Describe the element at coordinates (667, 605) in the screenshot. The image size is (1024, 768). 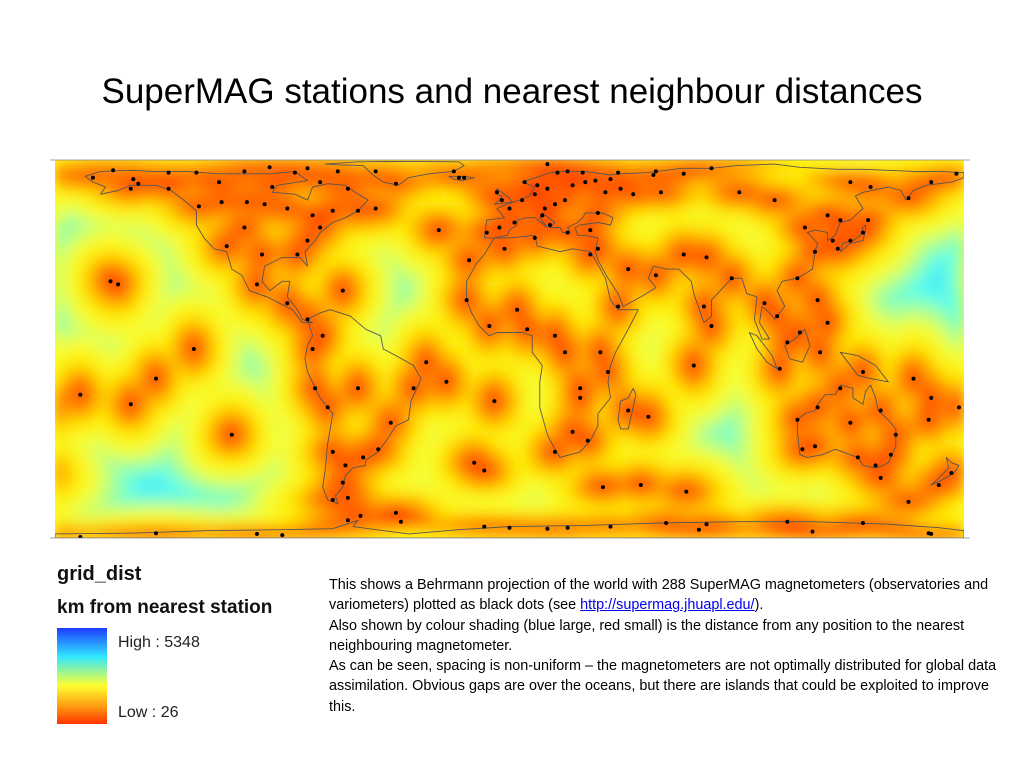
I see `supermag-link: http://supermag.jhuapl.edu/` at that location.